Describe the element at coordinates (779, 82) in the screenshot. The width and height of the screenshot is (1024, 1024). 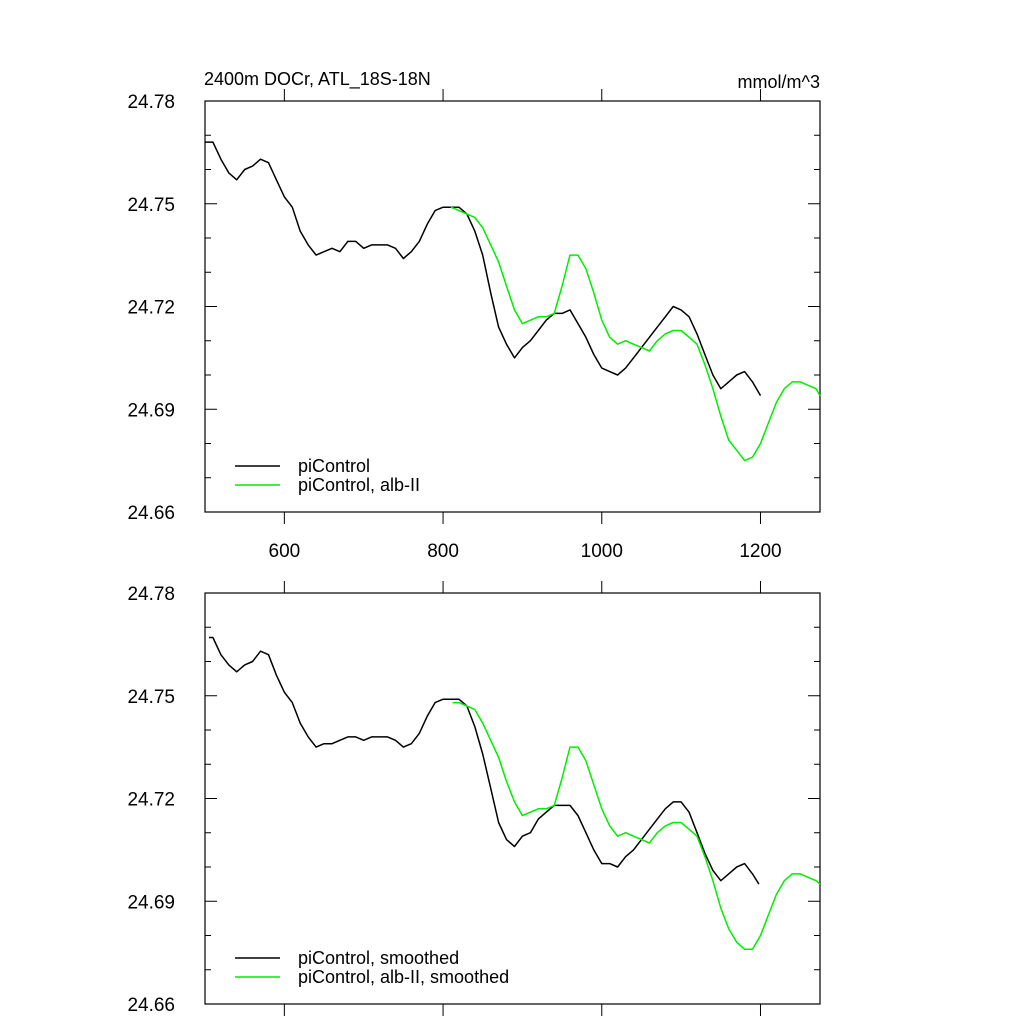
I see `chart-units: mmol/m^3` at that location.